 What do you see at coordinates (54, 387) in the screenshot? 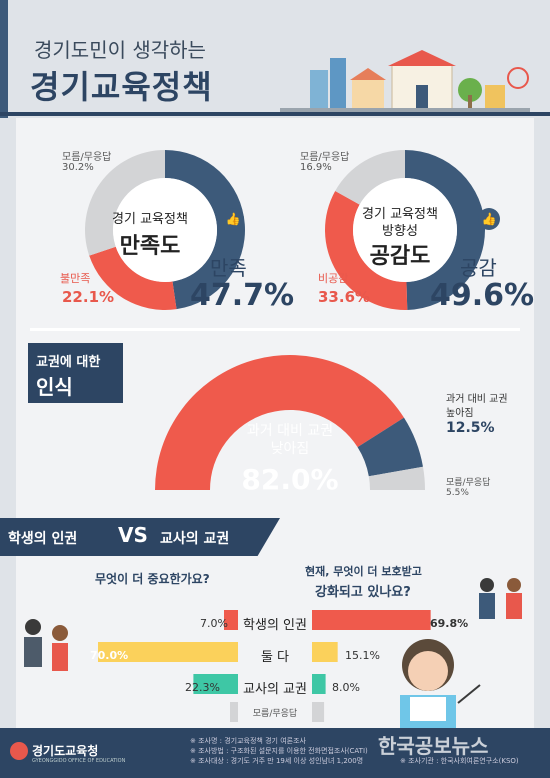
I see `gauge-section-line2: 인식` at bounding box center [54, 387].